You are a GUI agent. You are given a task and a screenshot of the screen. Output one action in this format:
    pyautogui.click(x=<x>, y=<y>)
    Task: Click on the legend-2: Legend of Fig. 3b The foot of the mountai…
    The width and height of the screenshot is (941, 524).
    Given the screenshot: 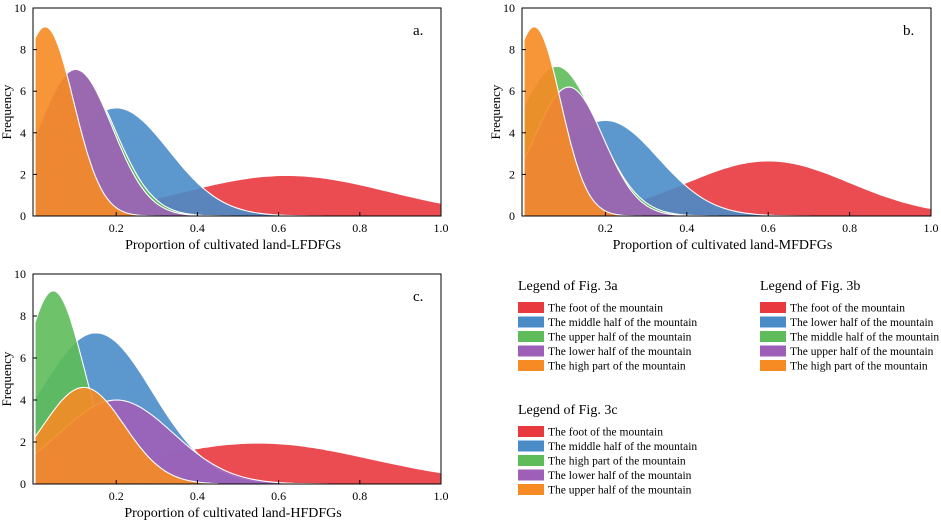 What is the action you would take?
    pyautogui.click(x=849, y=326)
    